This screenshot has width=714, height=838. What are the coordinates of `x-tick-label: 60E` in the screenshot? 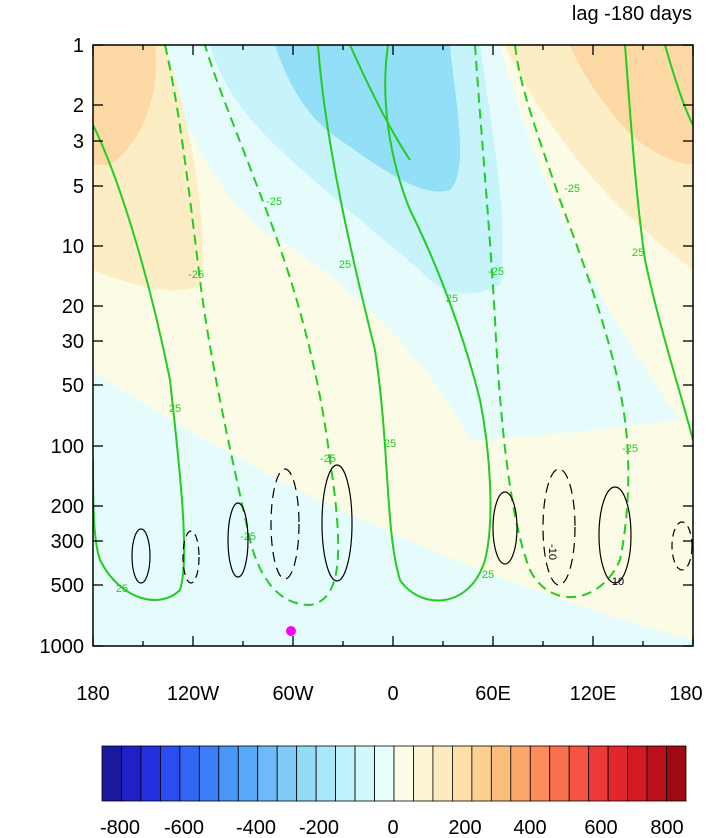 It's located at (493, 694).